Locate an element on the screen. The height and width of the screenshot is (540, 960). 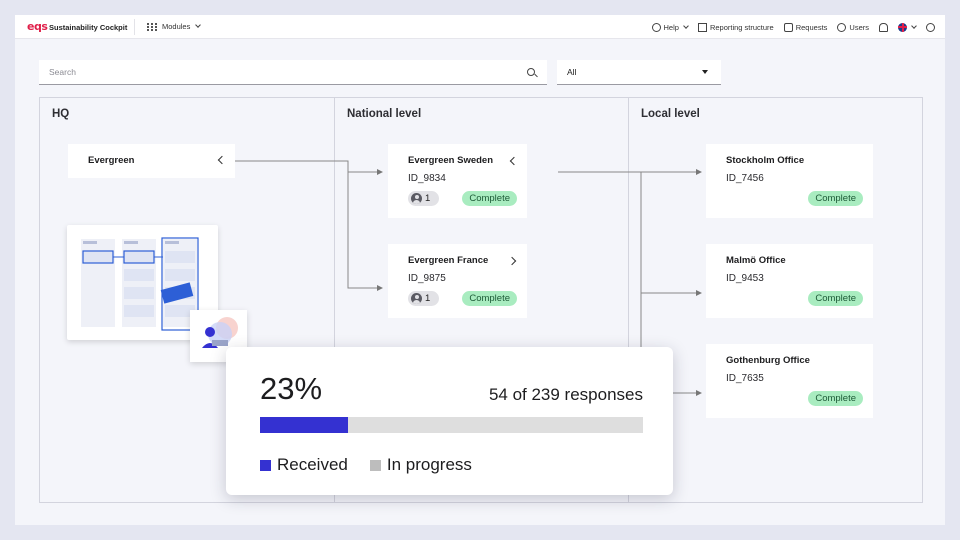
grid-icon is located at coordinates (152, 26).